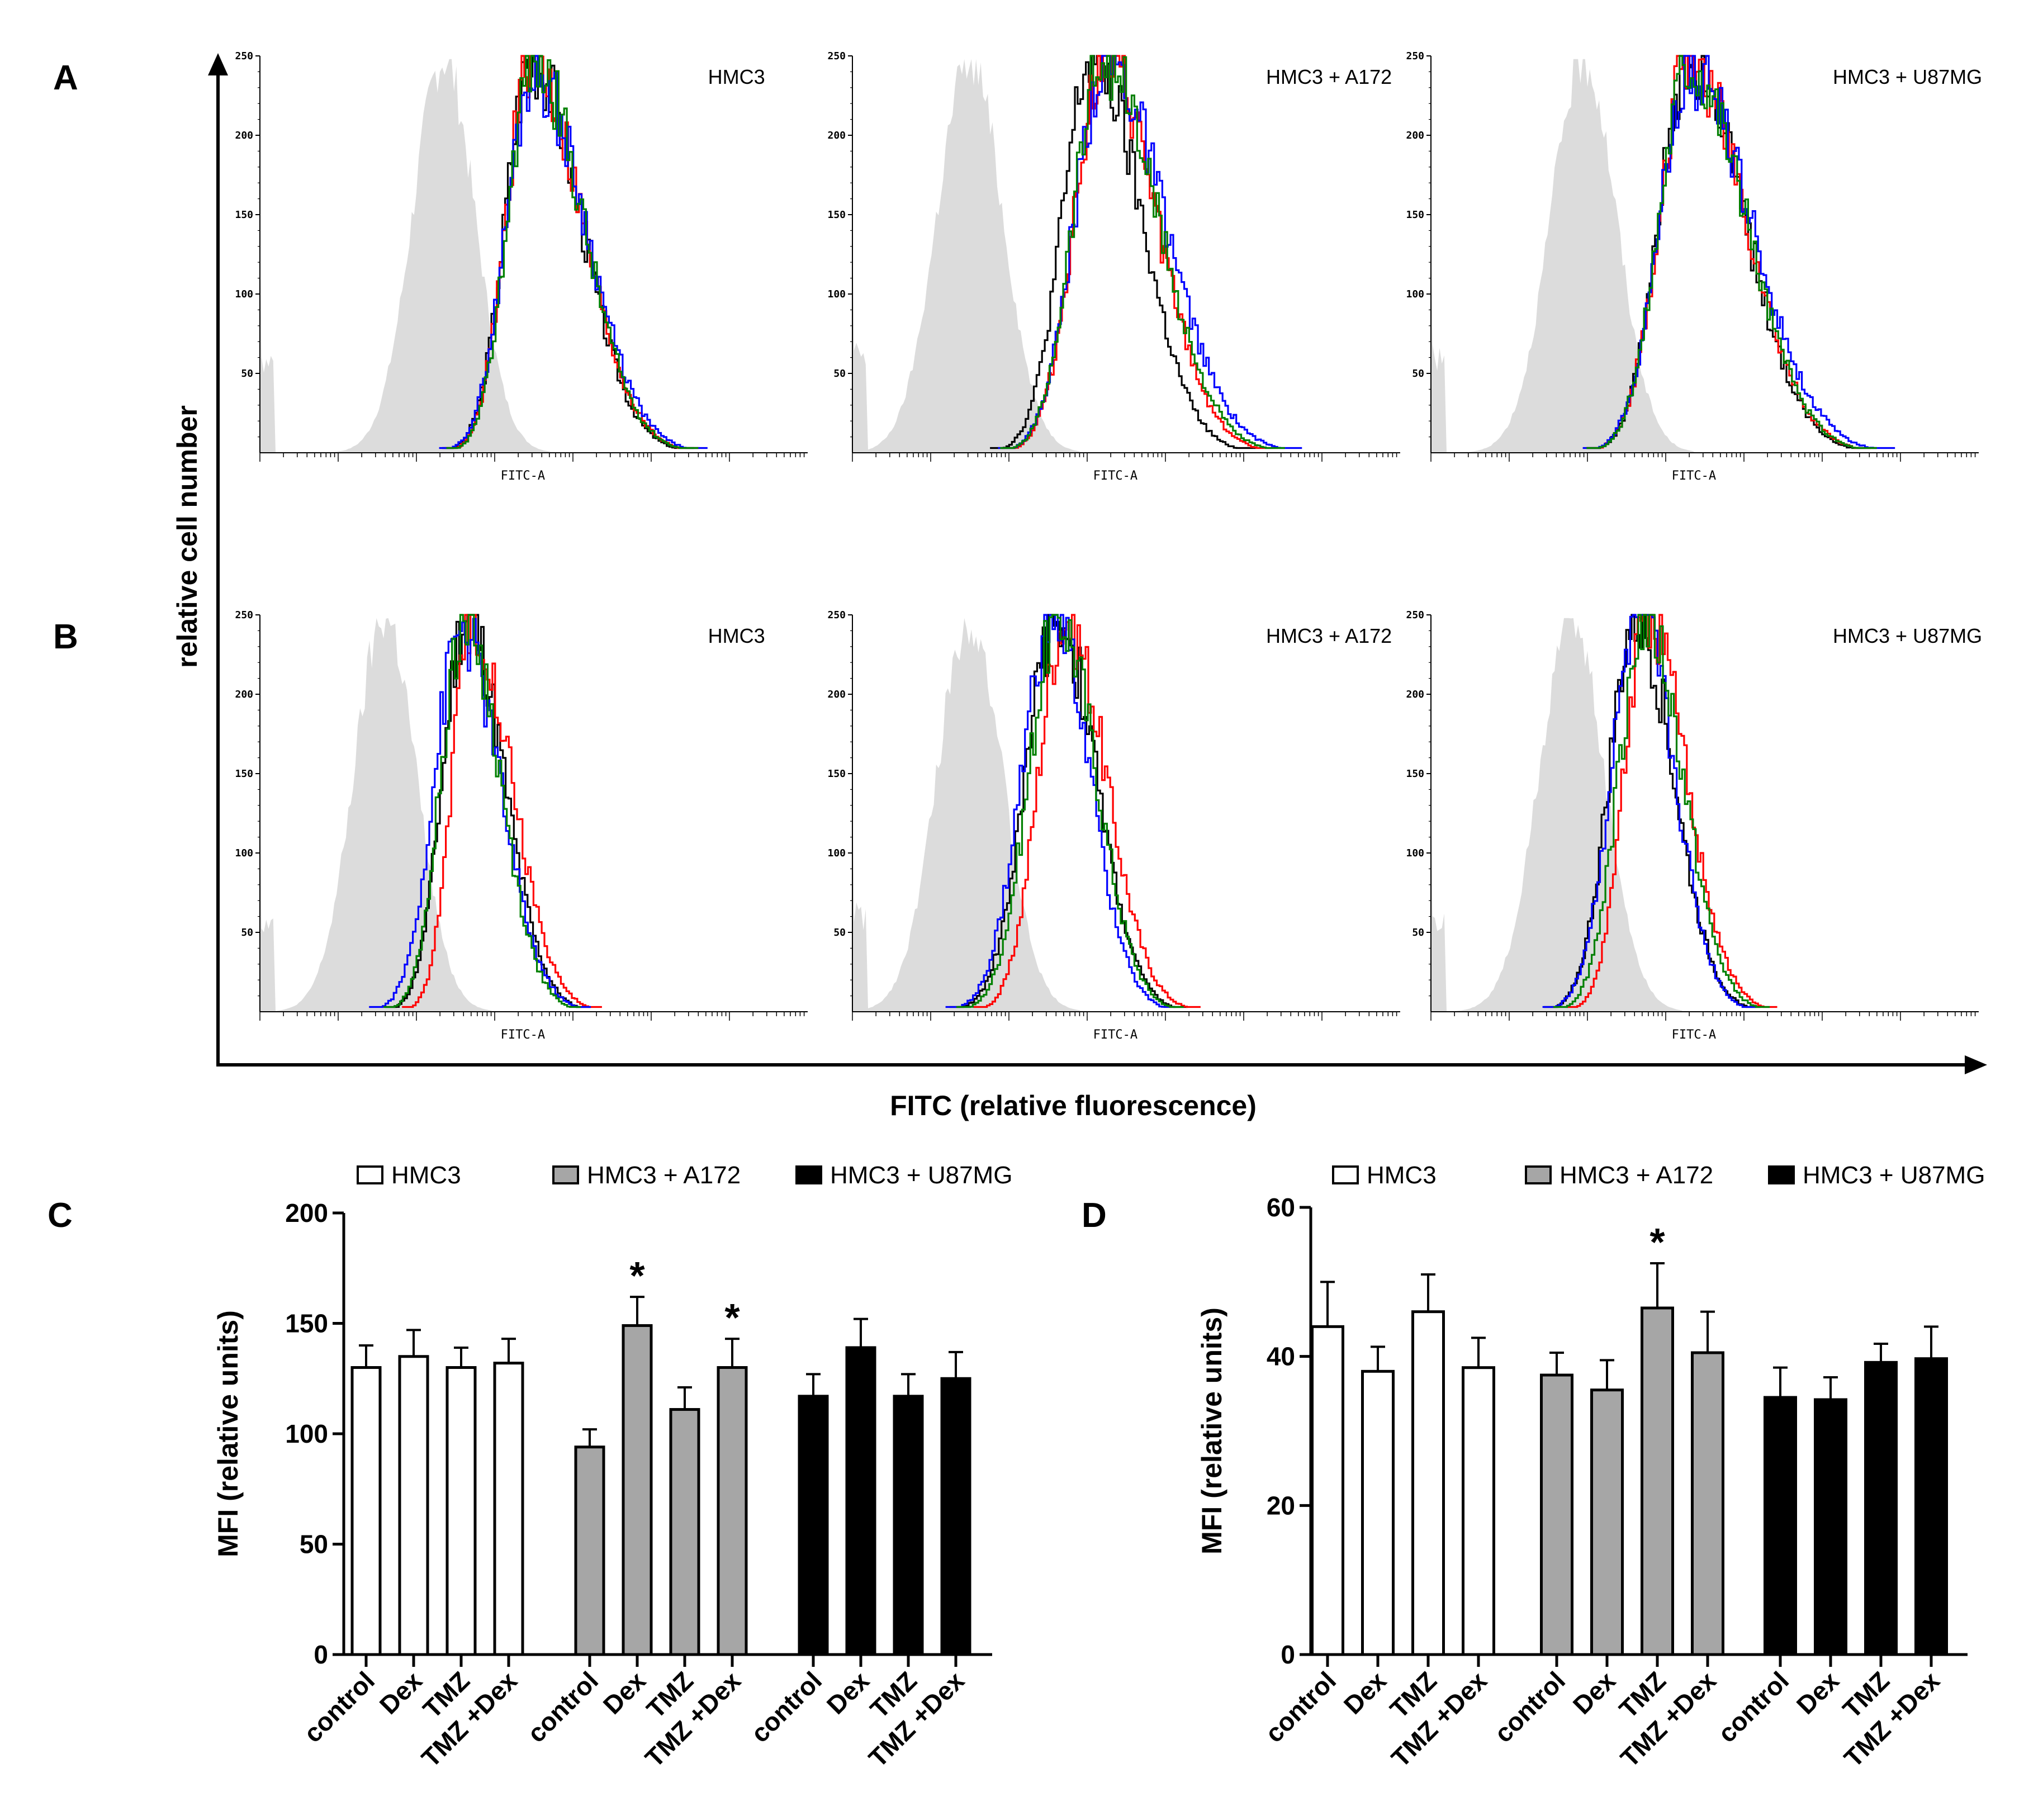 The width and height of the screenshot is (2024, 1820). What do you see at coordinates (1281, 1208) in the screenshot?
I see `bar-chart-y-tick-label: 60` at bounding box center [1281, 1208].